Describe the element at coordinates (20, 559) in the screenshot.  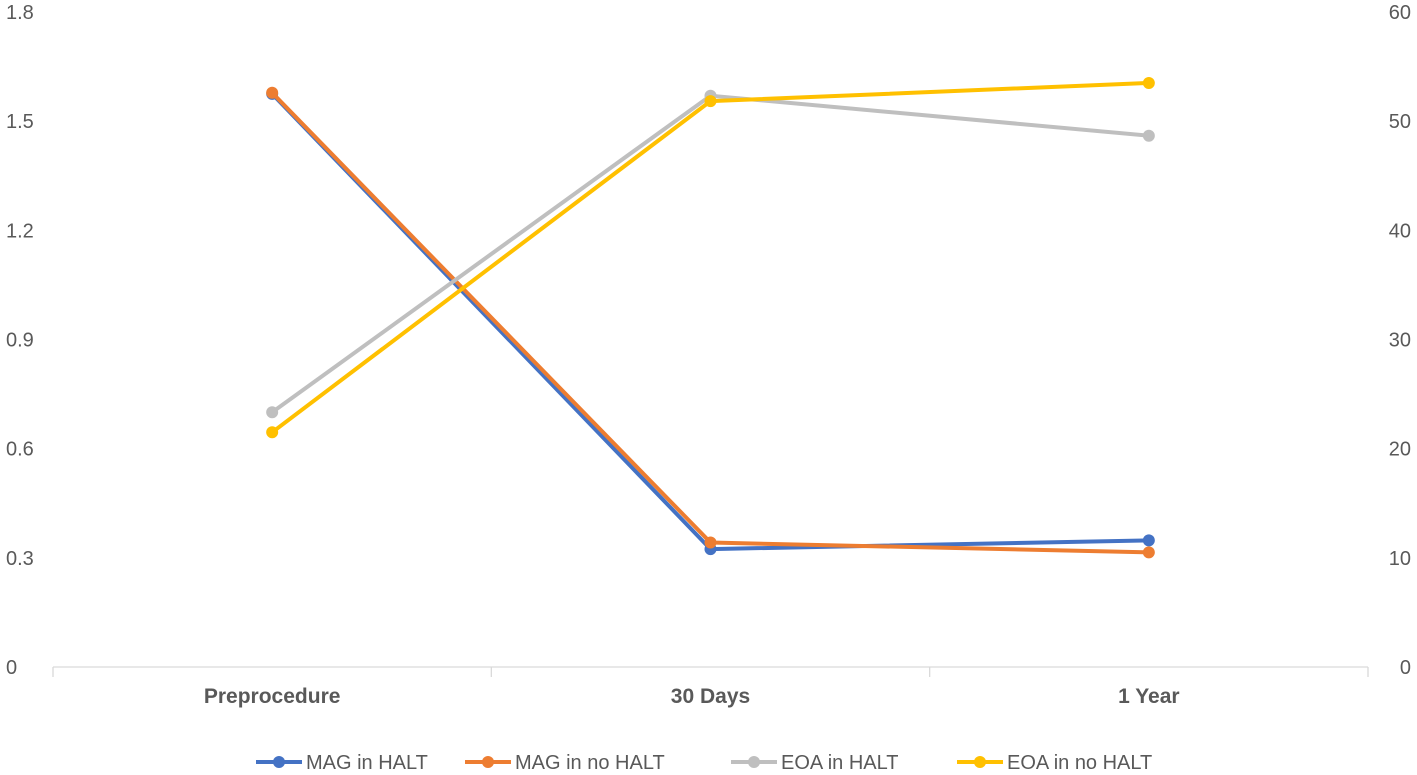
I see `y-left-tick-label: 0.3` at that location.